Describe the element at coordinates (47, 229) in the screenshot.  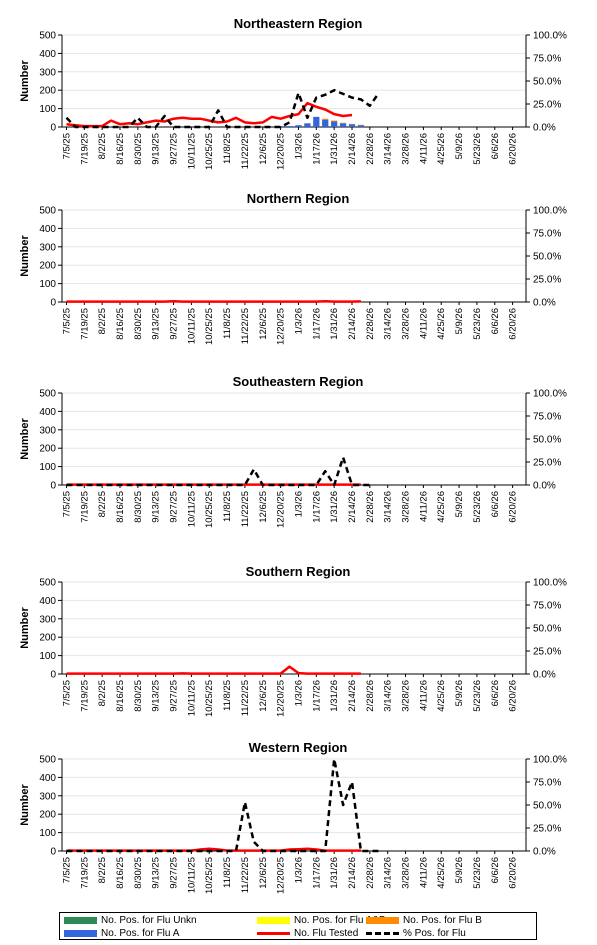
I see `y-tick-label: 400` at that location.